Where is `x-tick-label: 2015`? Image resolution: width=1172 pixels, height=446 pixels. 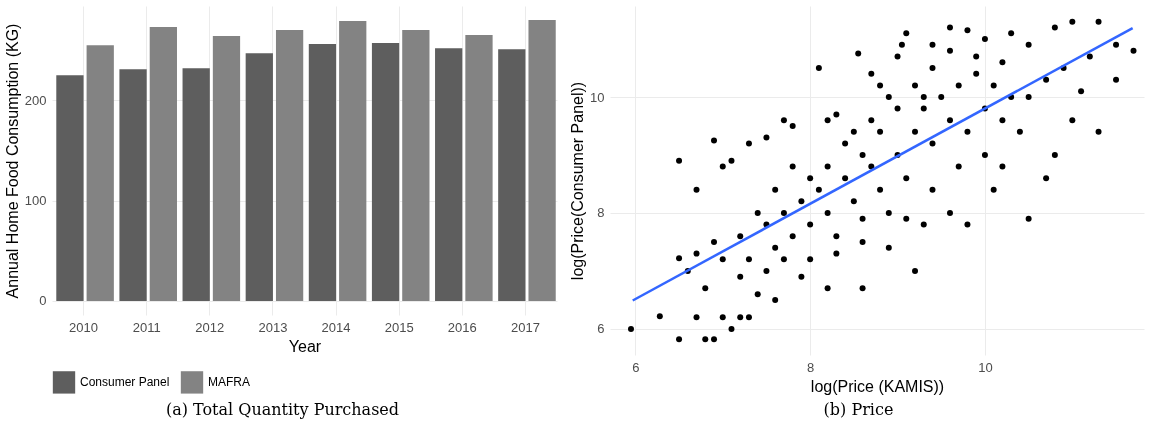
x-tick-label: 2015 is located at coordinates (399, 327).